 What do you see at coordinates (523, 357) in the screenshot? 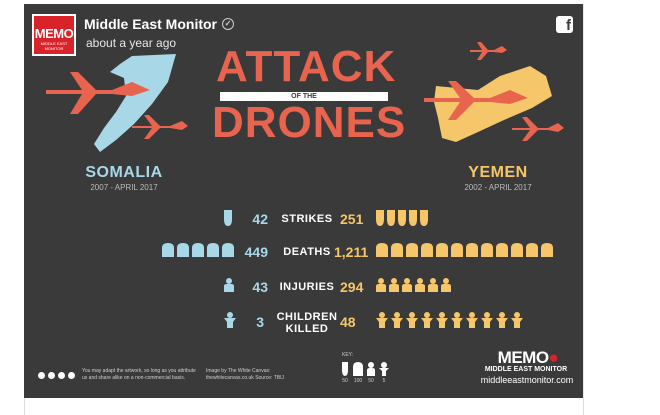
I see `brand-name: MEMO` at bounding box center [523, 357].